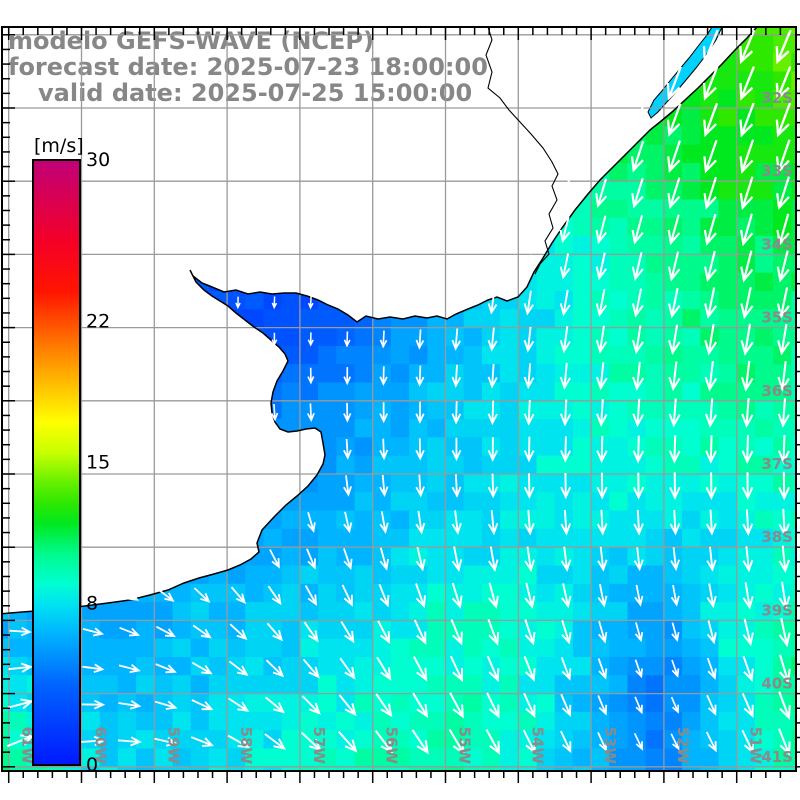 The height and width of the screenshot is (800, 800). I want to click on lat-label: 35S, so click(777, 318).